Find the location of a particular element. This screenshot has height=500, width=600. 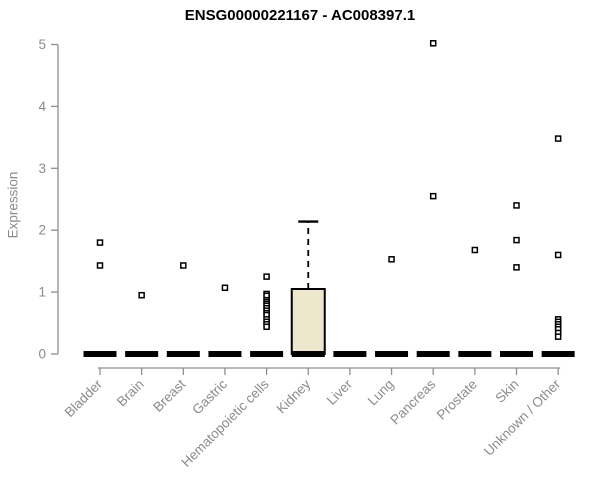

x-tick-label-kidney: Kidney is located at coordinates (294, 396).